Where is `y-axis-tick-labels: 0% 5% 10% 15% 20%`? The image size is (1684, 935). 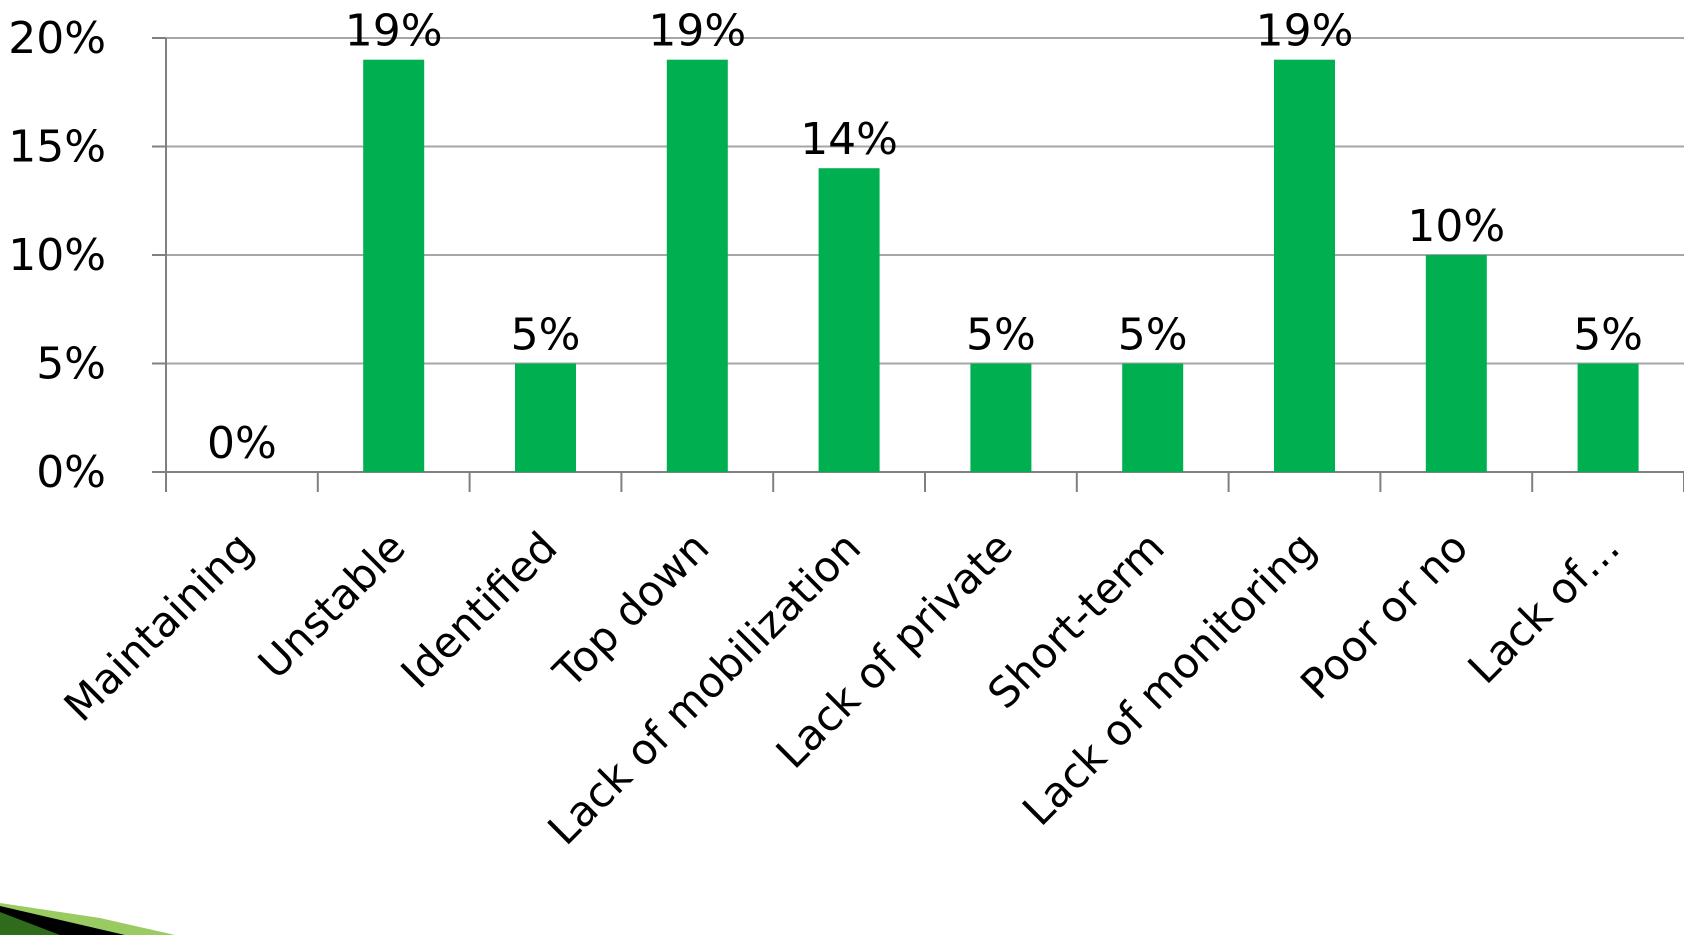 y-axis-tick-labels: 0% 5% 10% 15% 20% is located at coordinates (57, 255).